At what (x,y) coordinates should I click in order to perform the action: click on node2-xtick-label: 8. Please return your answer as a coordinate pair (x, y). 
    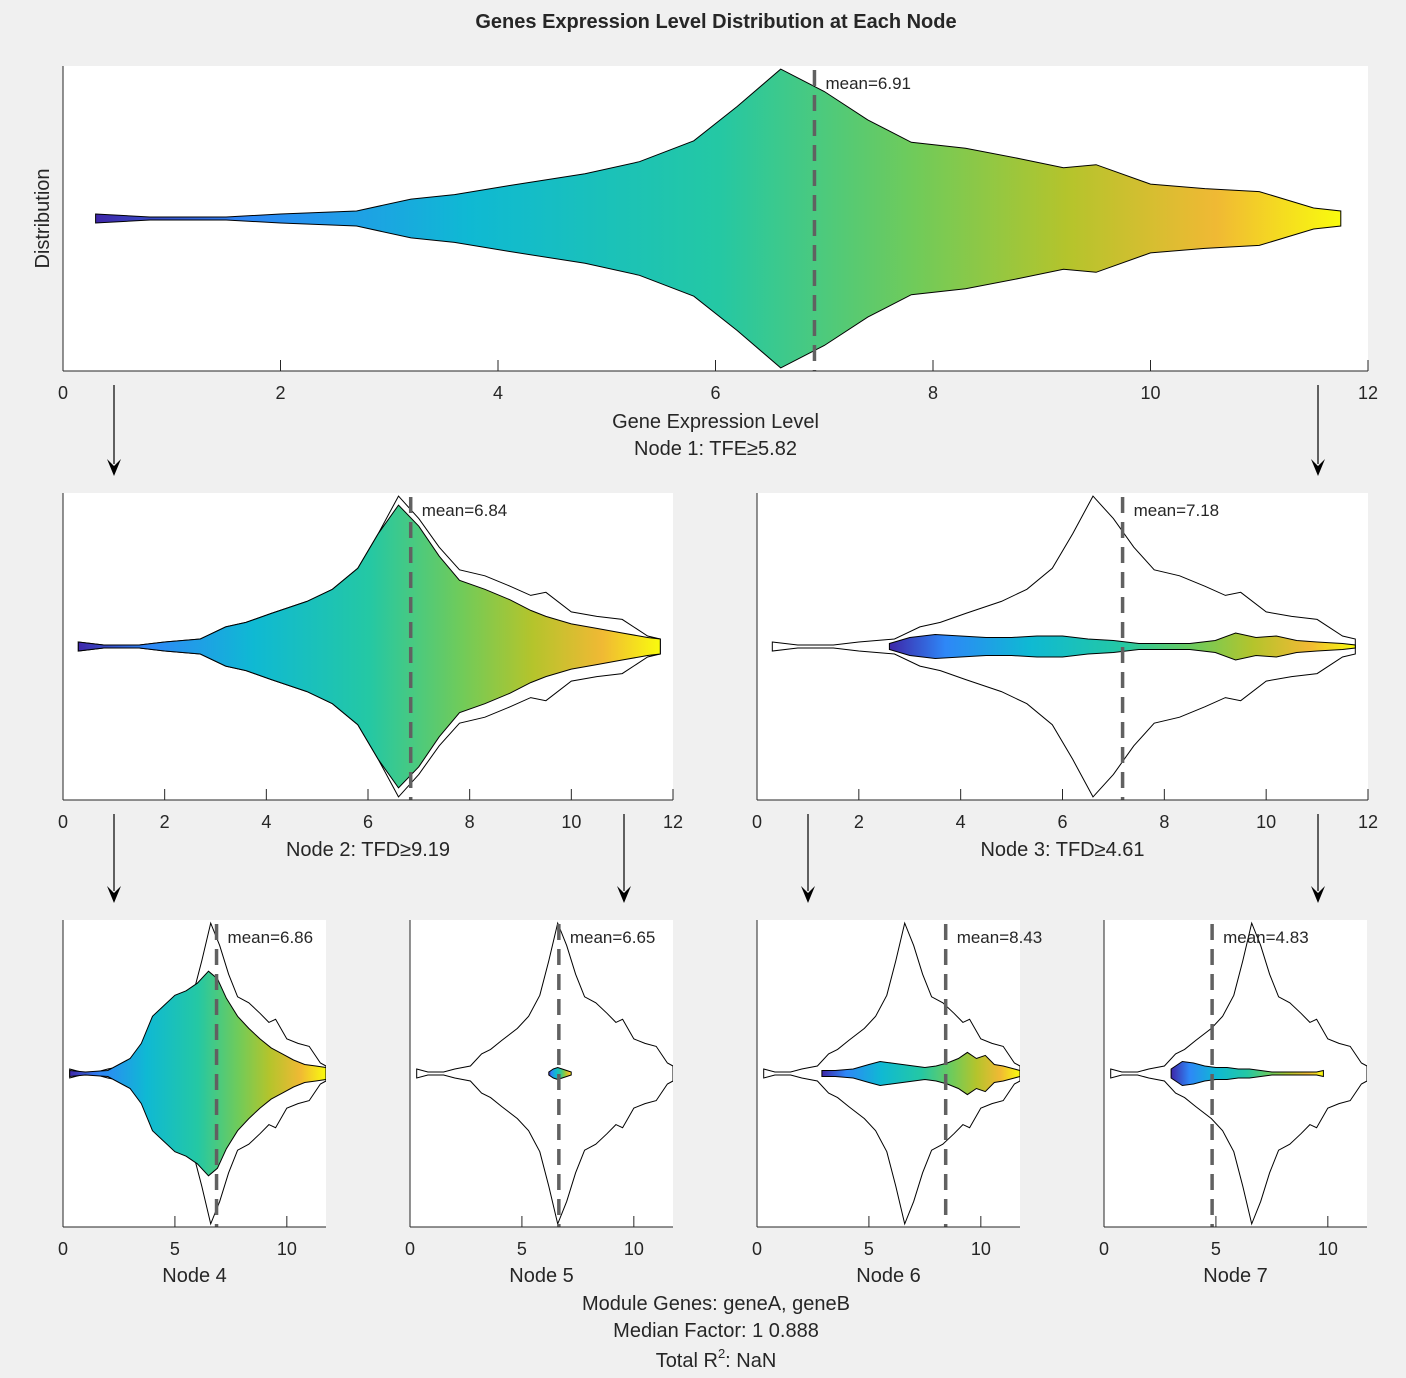
    Looking at the image, I should click on (470, 822).